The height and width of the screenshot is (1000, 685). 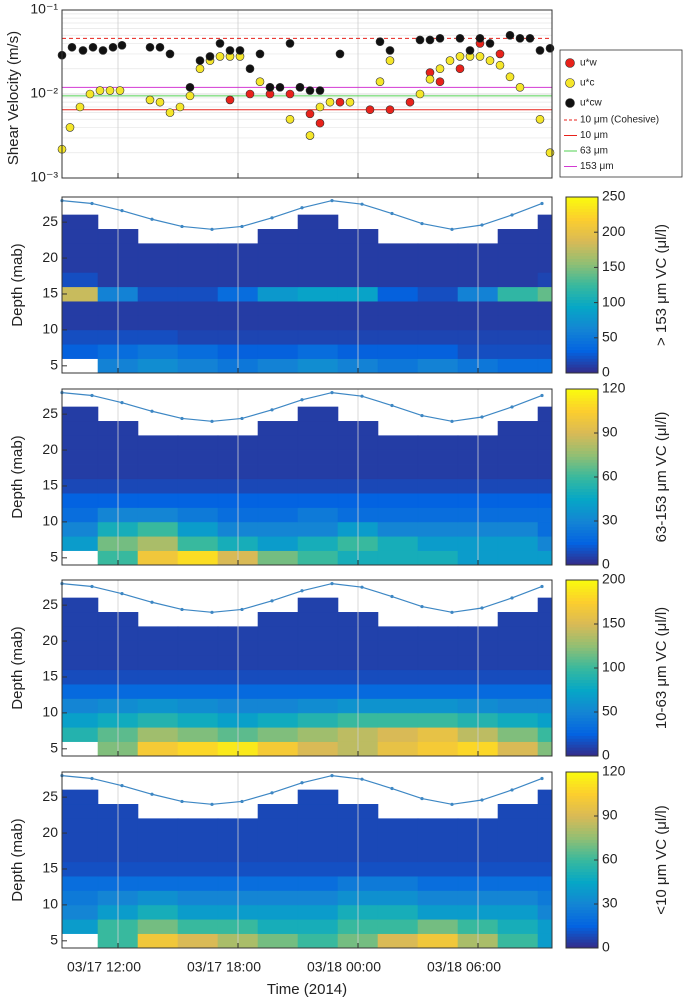 What do you see at coordinates (570, 103) in the screenshot?
I see `legend-marker` at bounding box center [570, 103].